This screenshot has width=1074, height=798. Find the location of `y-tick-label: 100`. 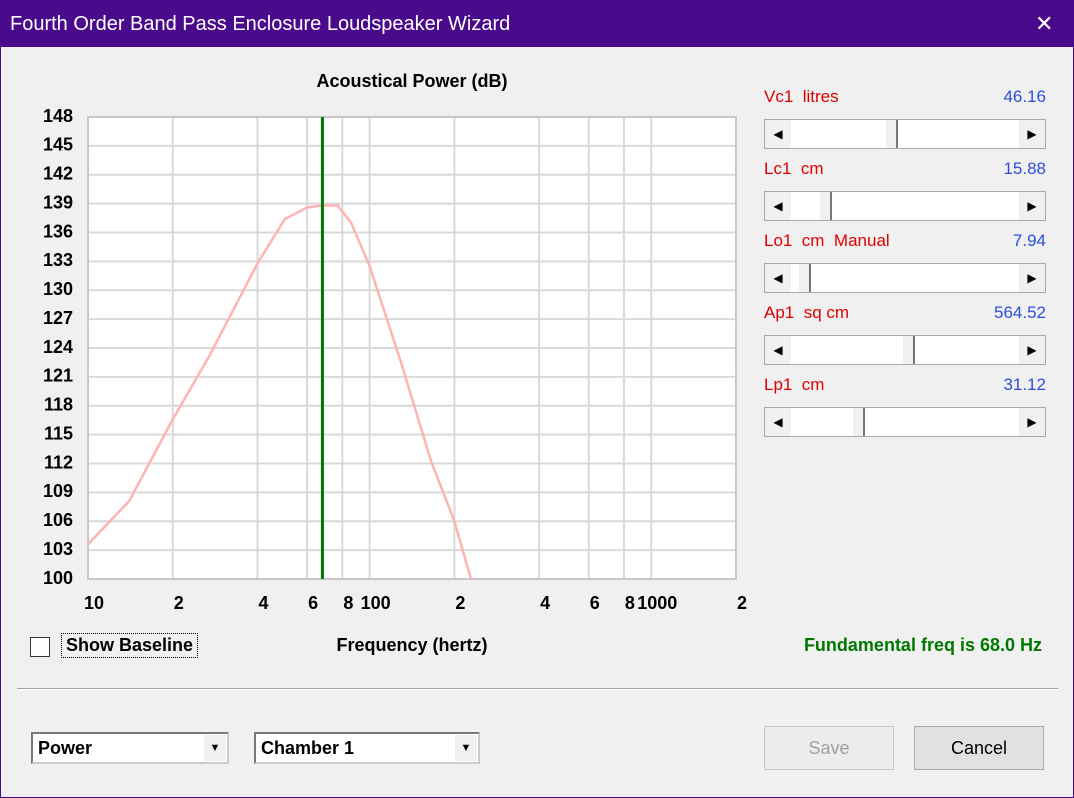

y-tick-label: 100 is located at coordinates (58, 578).